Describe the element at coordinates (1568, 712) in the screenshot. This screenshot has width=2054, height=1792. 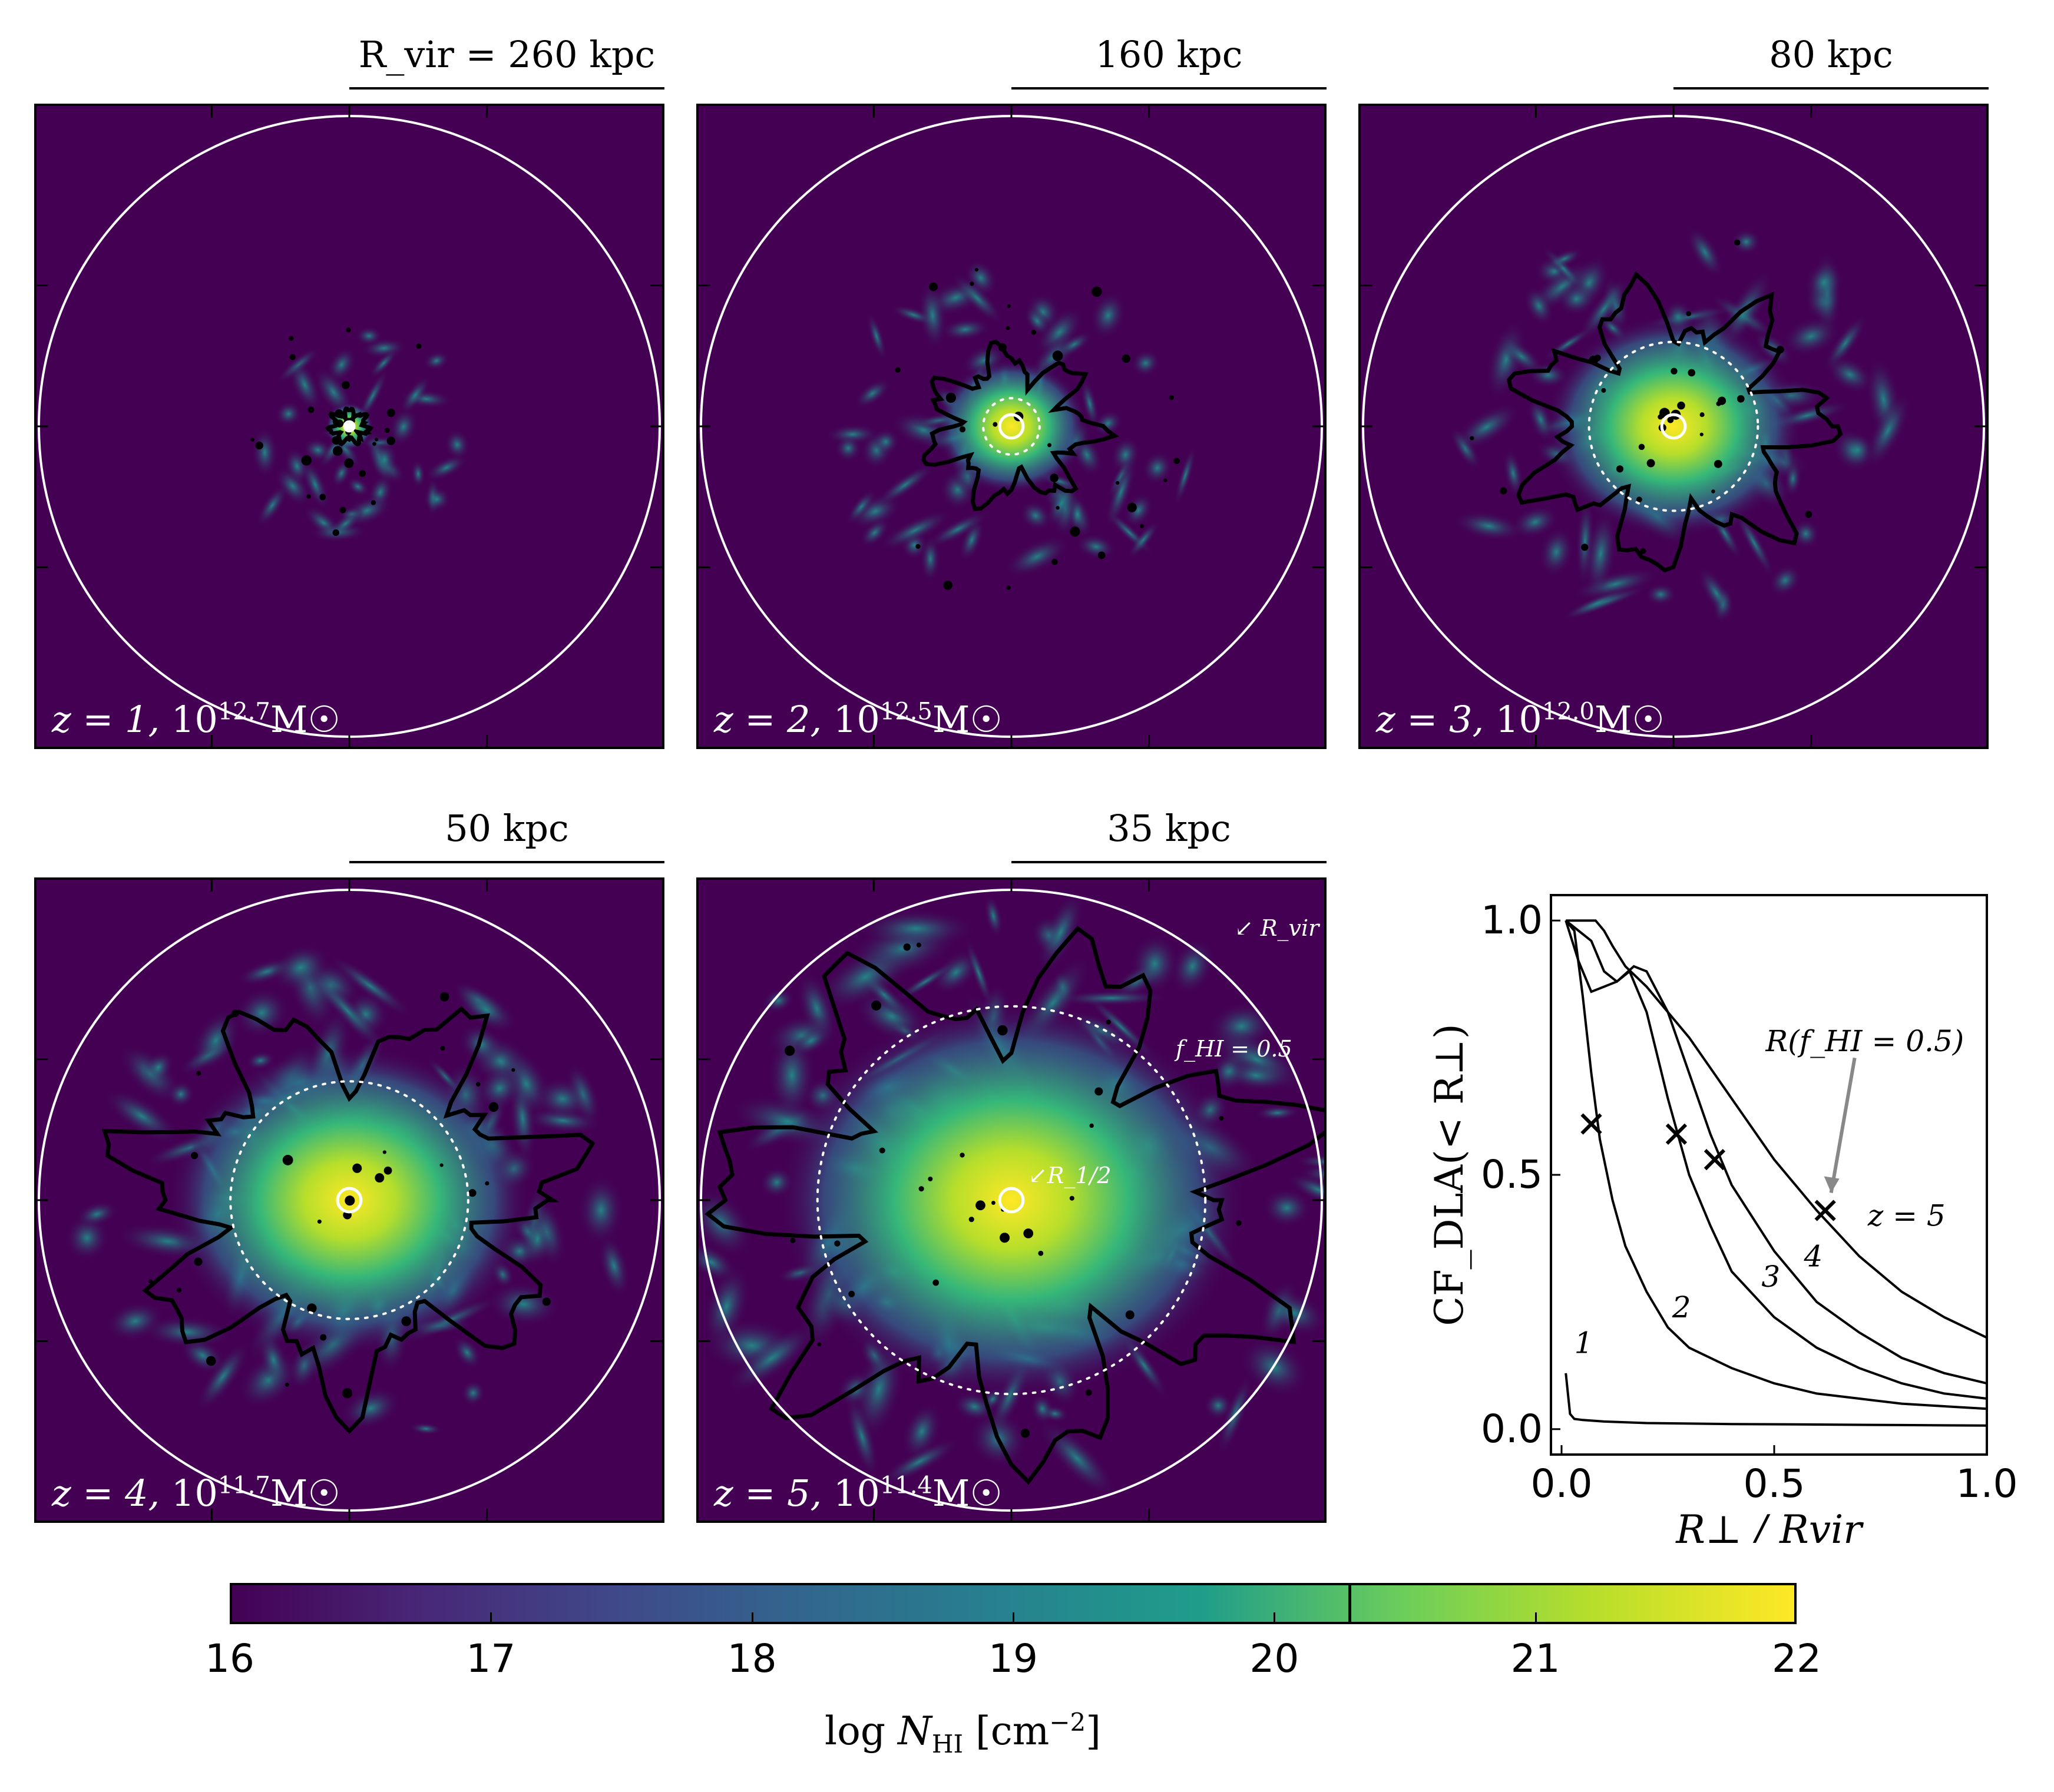
I see `mass-exponent: 12.0` at that location.